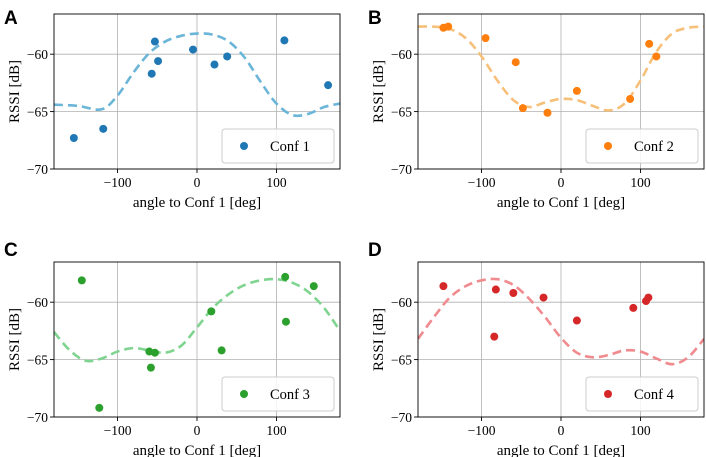 The width and height of the screenshot is (706, 457). I want to click on legend: Conf 2, so click(642, 146).